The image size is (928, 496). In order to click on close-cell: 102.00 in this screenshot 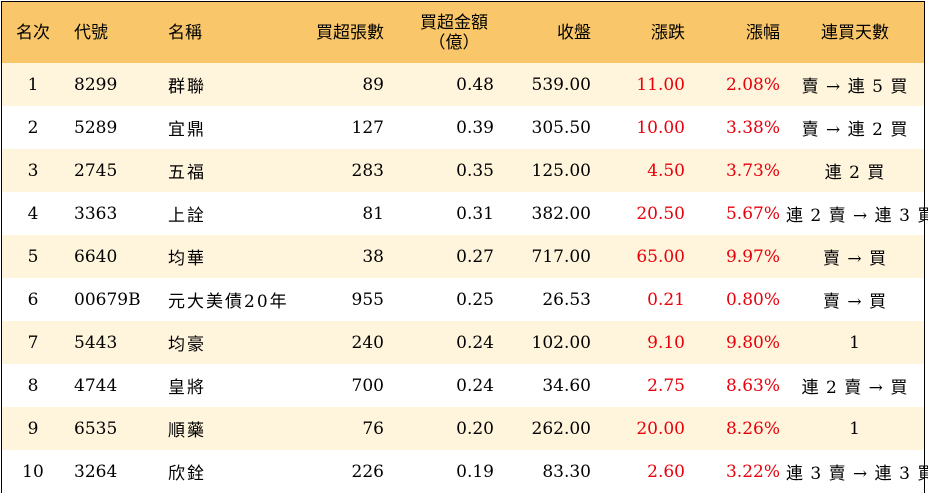, I will do `click(548, 342)`.